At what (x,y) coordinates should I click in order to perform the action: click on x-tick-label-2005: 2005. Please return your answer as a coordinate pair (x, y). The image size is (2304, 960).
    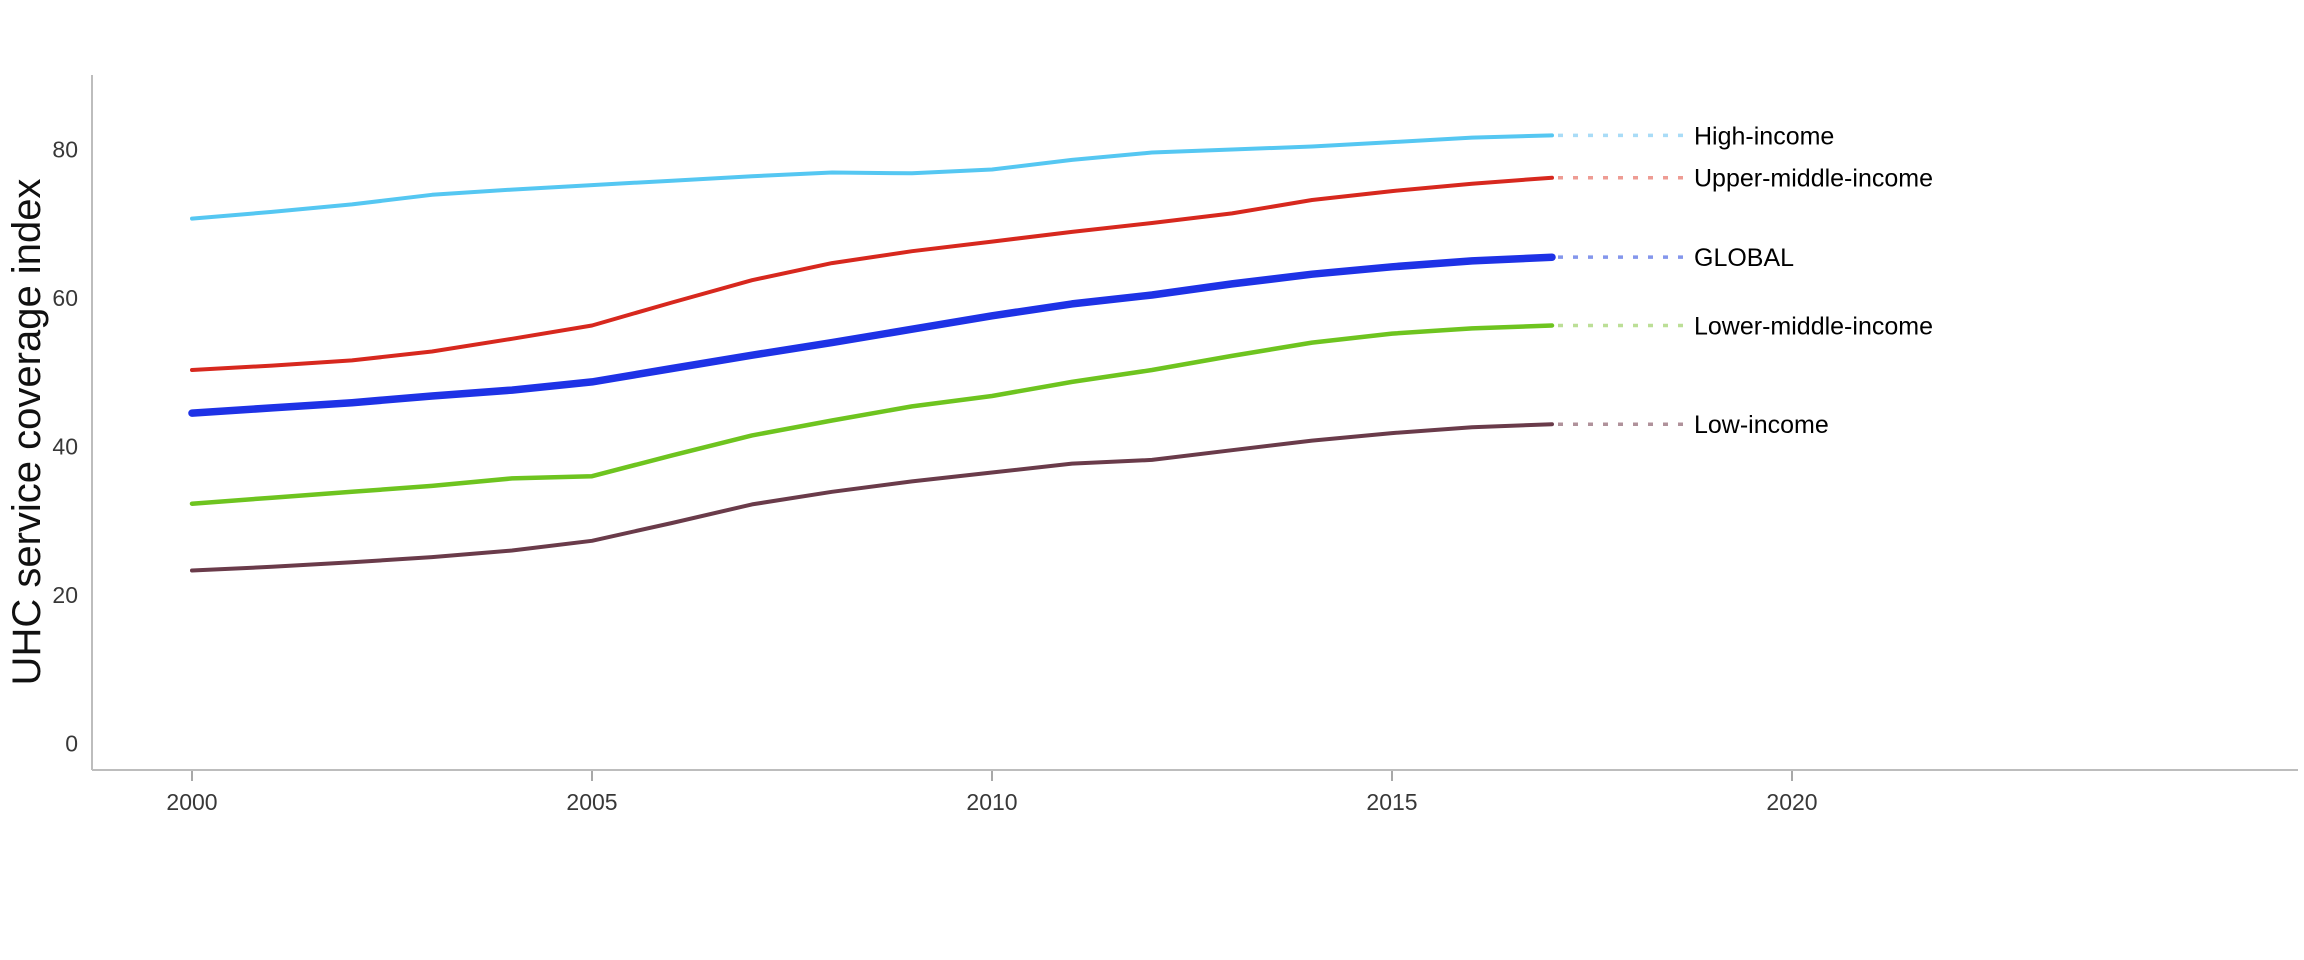
    Looking at the image, I should click on (591, 802).